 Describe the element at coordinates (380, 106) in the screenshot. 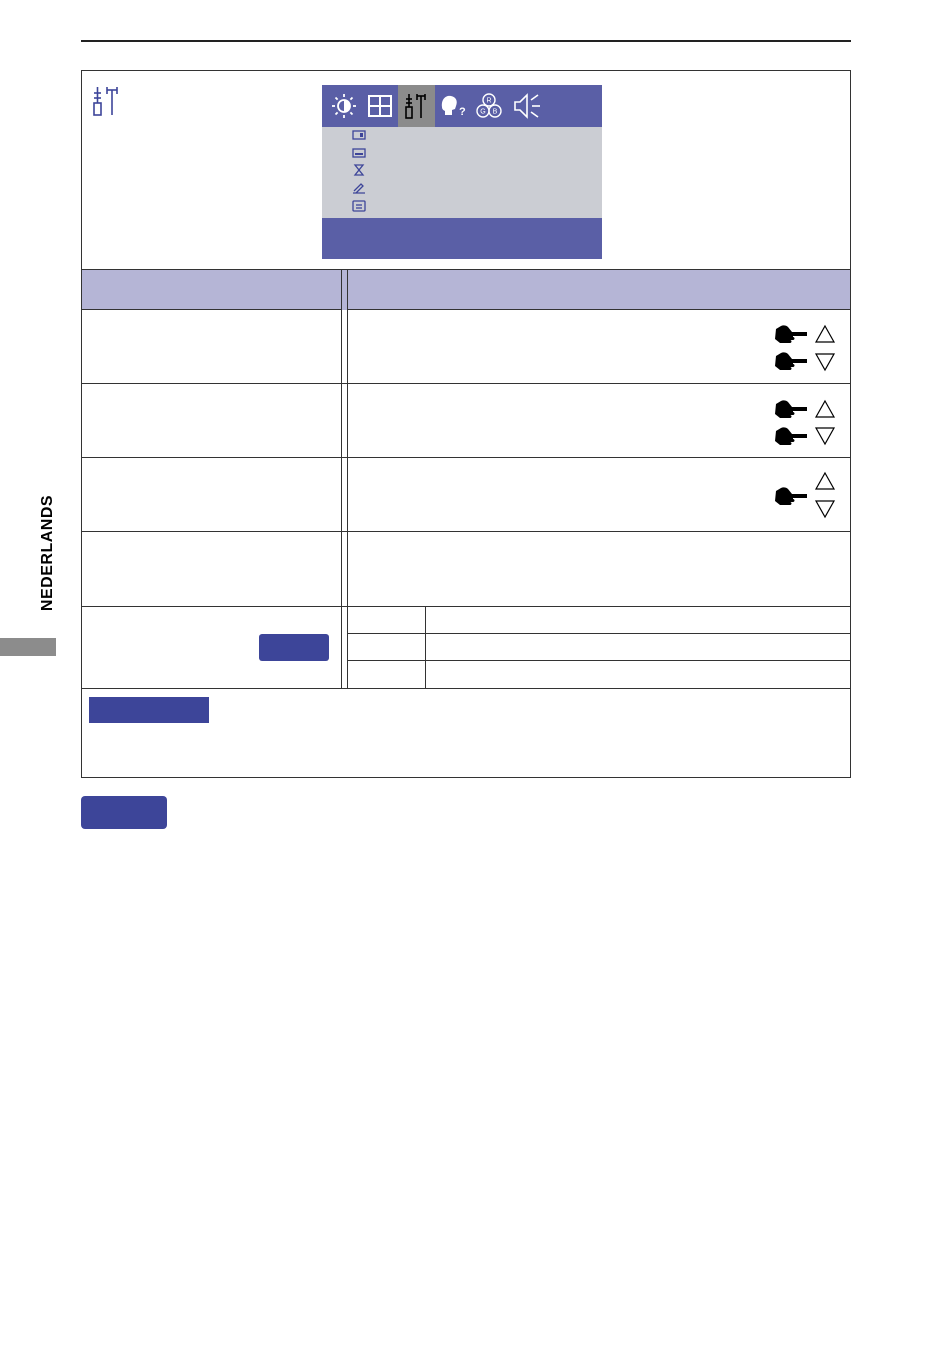

I see `image-grid-icon` at that location.